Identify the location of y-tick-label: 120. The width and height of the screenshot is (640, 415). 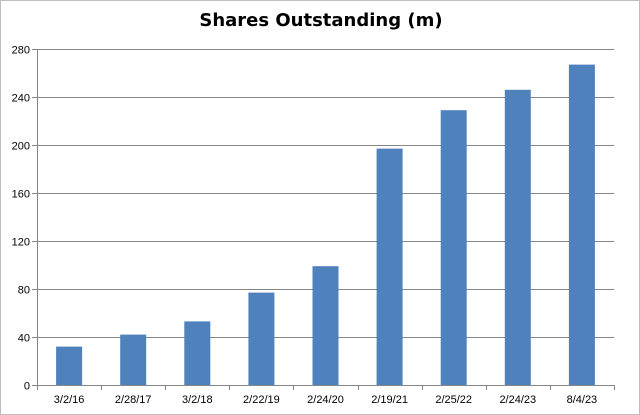
(21, 243).